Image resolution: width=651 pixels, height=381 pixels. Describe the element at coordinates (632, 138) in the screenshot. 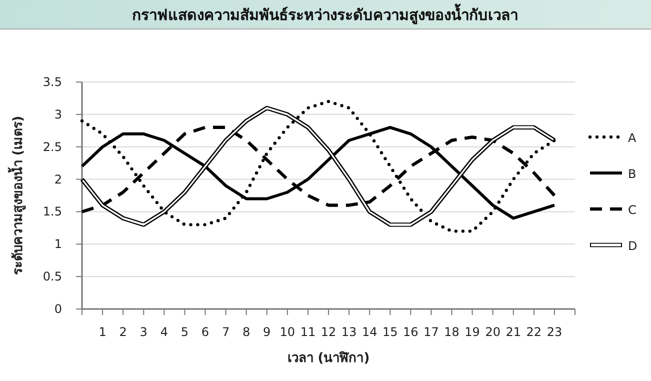

I see `legend-label: A` at that location.